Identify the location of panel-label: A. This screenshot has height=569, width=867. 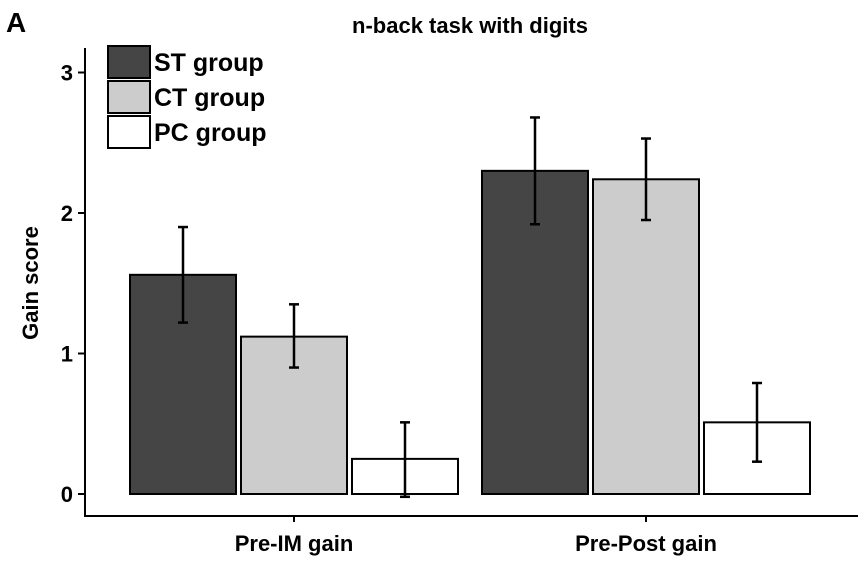
(16, 22).